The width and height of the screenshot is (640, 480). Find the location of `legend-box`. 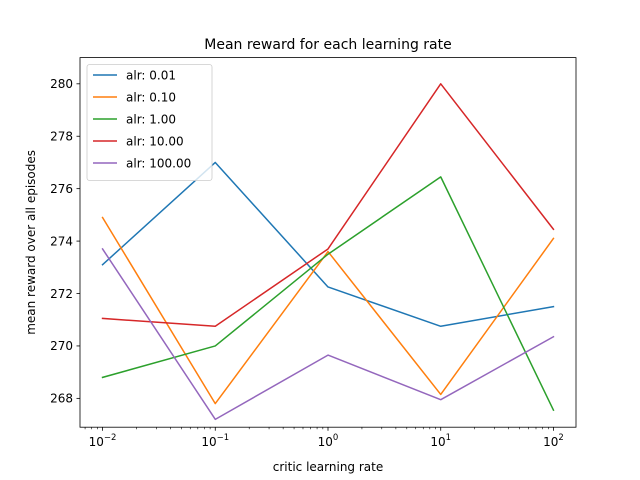

legend-box is located at coordinates (149, 122).